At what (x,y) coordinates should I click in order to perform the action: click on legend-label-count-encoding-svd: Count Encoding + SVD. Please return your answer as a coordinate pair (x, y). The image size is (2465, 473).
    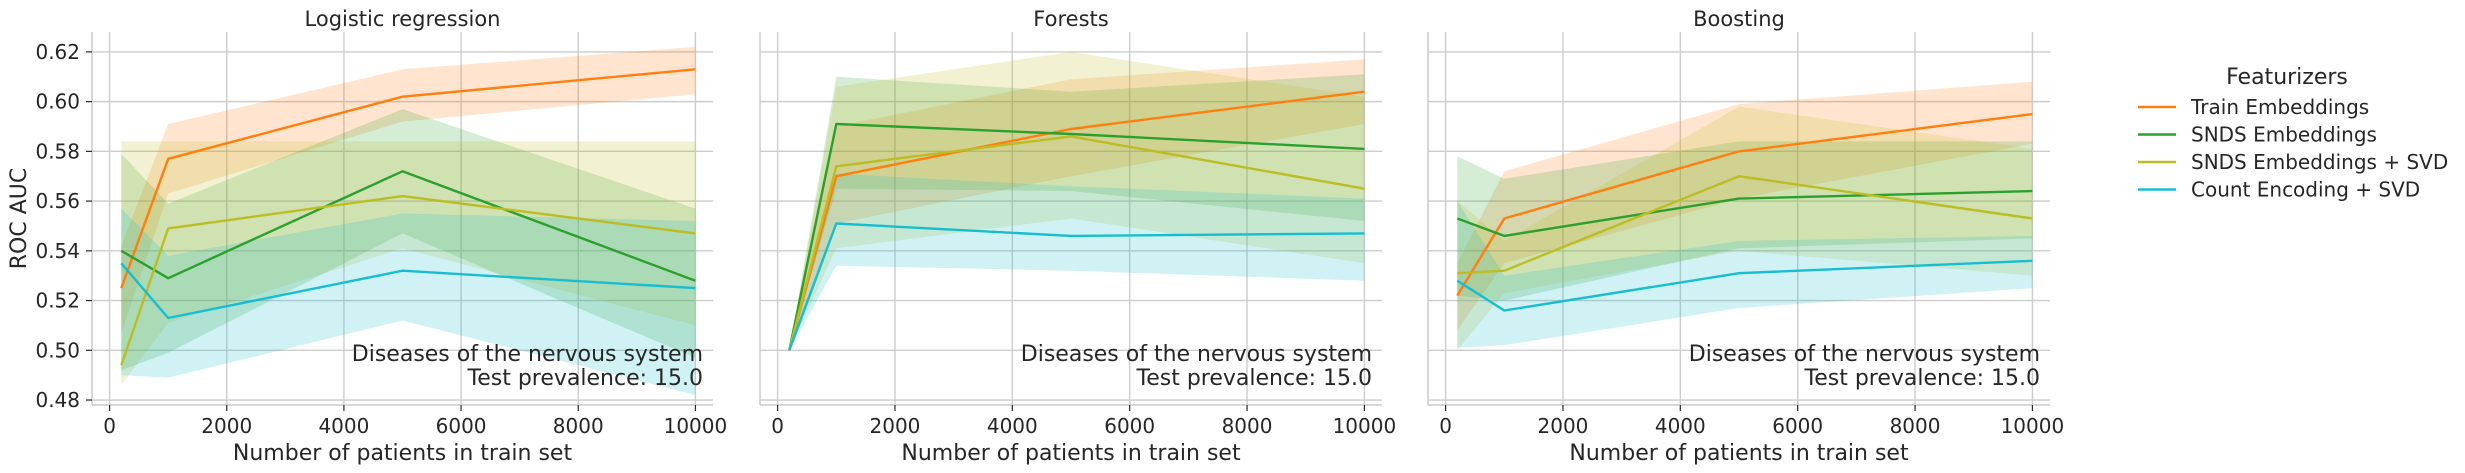
    Looking at the image, I should click on (2305, 190).